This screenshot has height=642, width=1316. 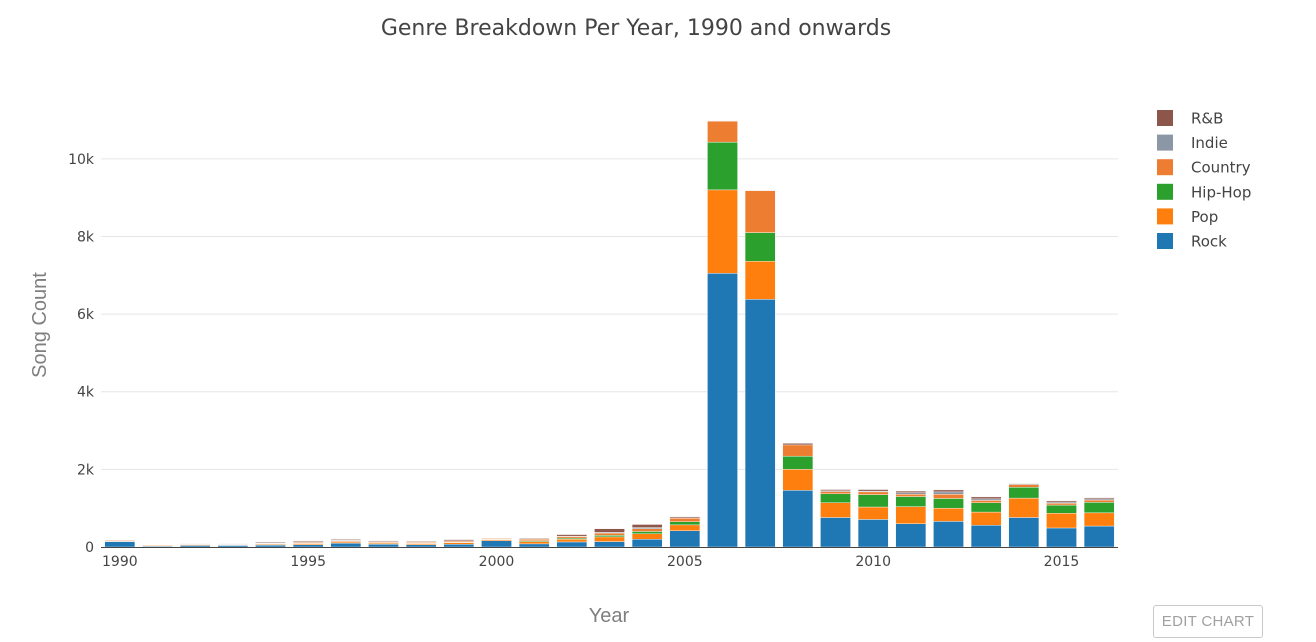 What do you see at coordinates (1192, 143) in the screenshot?
I see `legend-item: Indie` at bounding box center [1192, 143].